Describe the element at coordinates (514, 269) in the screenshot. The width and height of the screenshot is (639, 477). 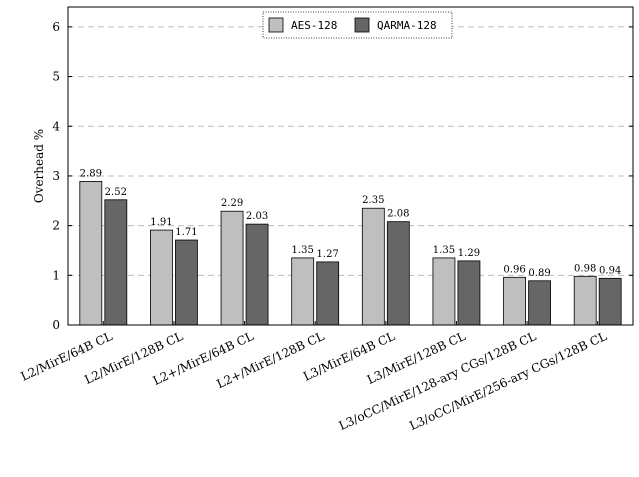
I see `bar-value-label: 0.96` at that location.